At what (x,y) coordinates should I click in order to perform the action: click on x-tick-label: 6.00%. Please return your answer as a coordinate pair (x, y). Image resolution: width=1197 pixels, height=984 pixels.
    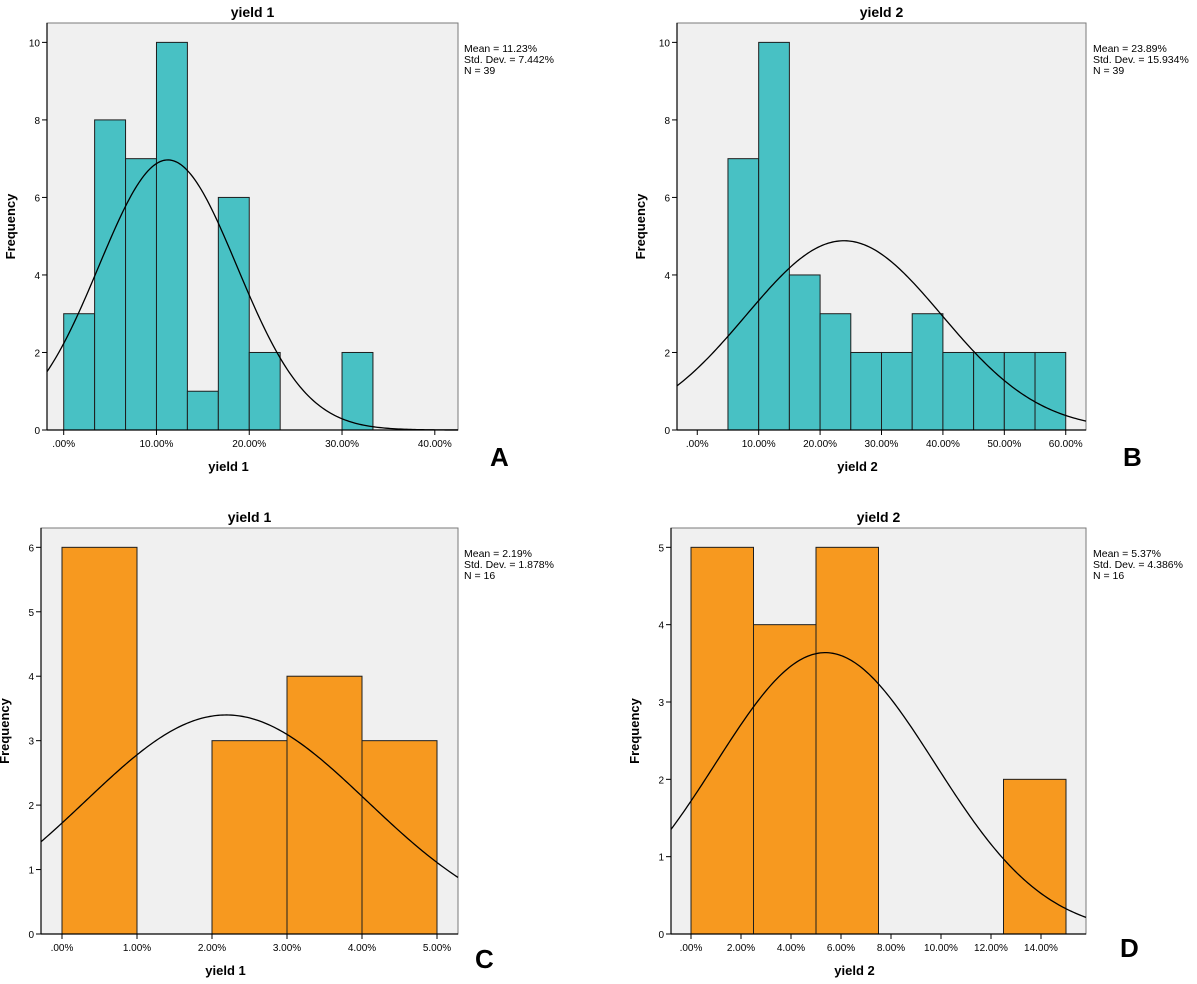
    Looking at the image, I should click on (841, 948).